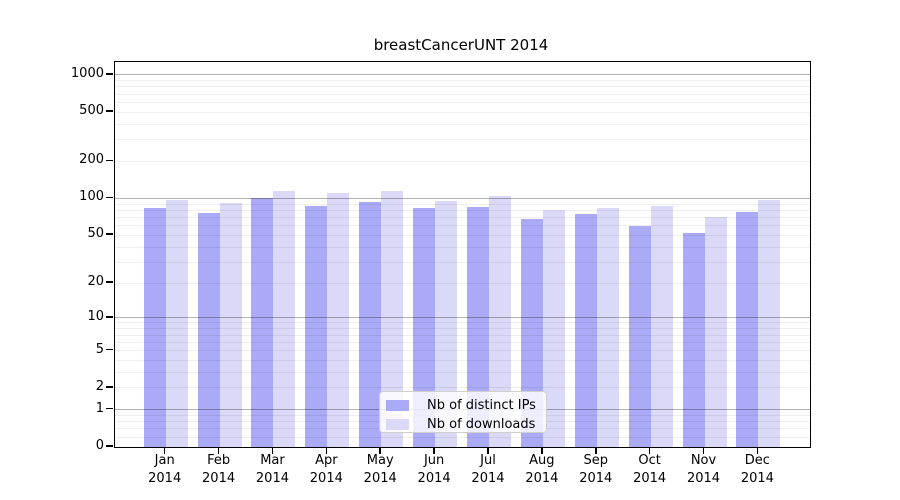 Image resolution: width=900 pixels, height=500 pixels. Describe the element at coordinates (461, 45) in the screenshot. I see `chart-title: breastCancerUNT 2014` at that location.